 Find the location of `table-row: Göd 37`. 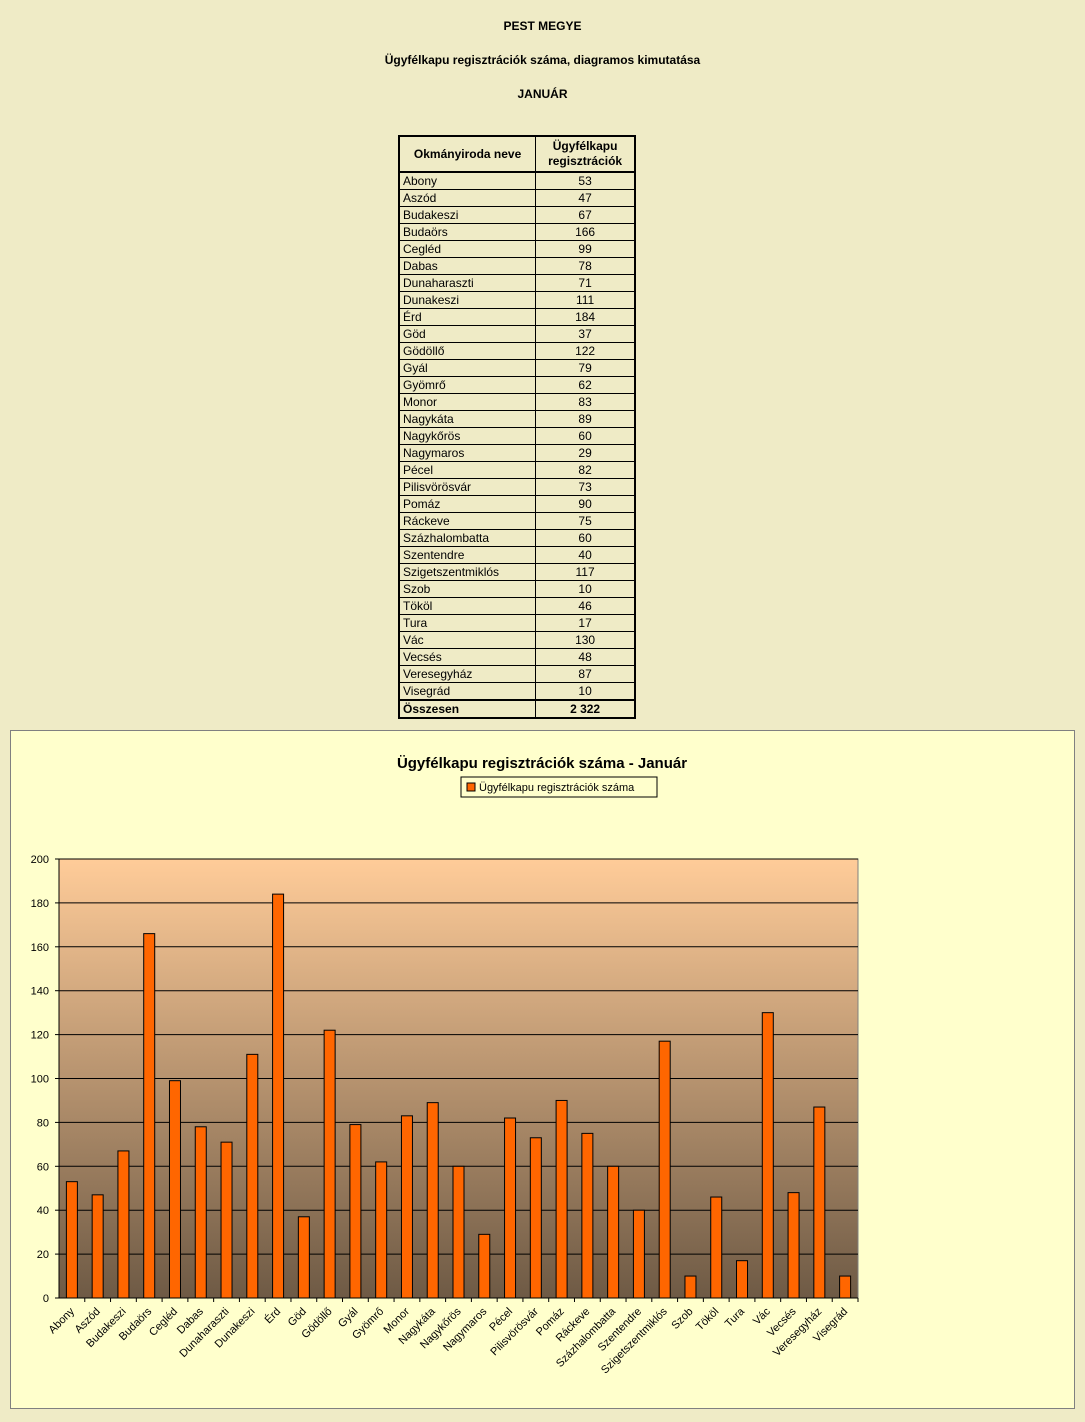

table-row: Göd 37 is located at coordinates (517, 334).